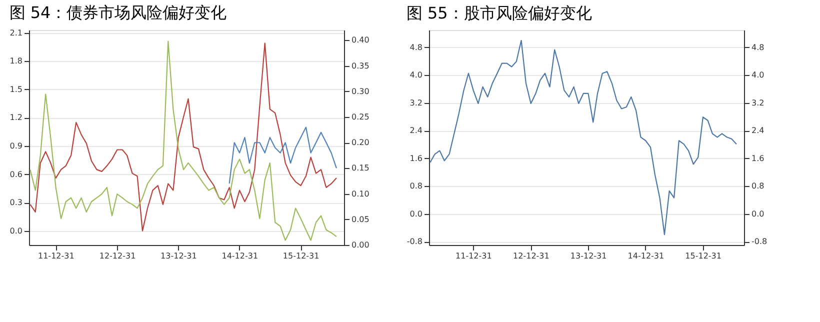 Image resolution: width=820 pixels, height=322 pixels. Describe the element at coordinates (414, 241) in the screenshot. I see `y-tick-label: -0.8` at that location.